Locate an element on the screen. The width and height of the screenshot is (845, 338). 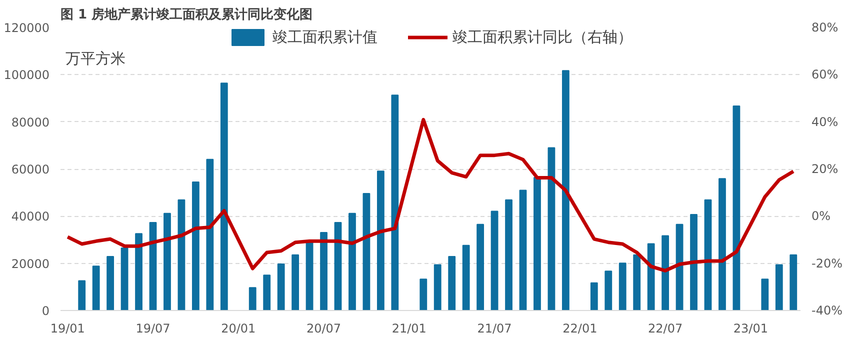
x-tick-label: 23/01 is located at coordinates (750, 329).